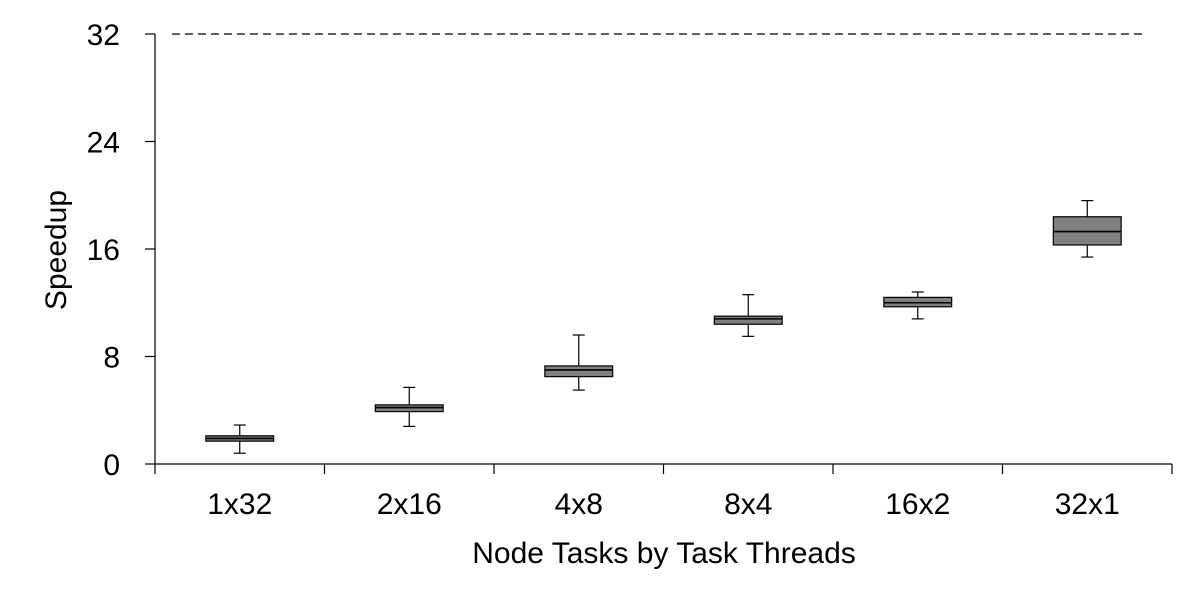 This screenshot has width=1201, height=601. I want to click on box-16x2, so click(918, 305).